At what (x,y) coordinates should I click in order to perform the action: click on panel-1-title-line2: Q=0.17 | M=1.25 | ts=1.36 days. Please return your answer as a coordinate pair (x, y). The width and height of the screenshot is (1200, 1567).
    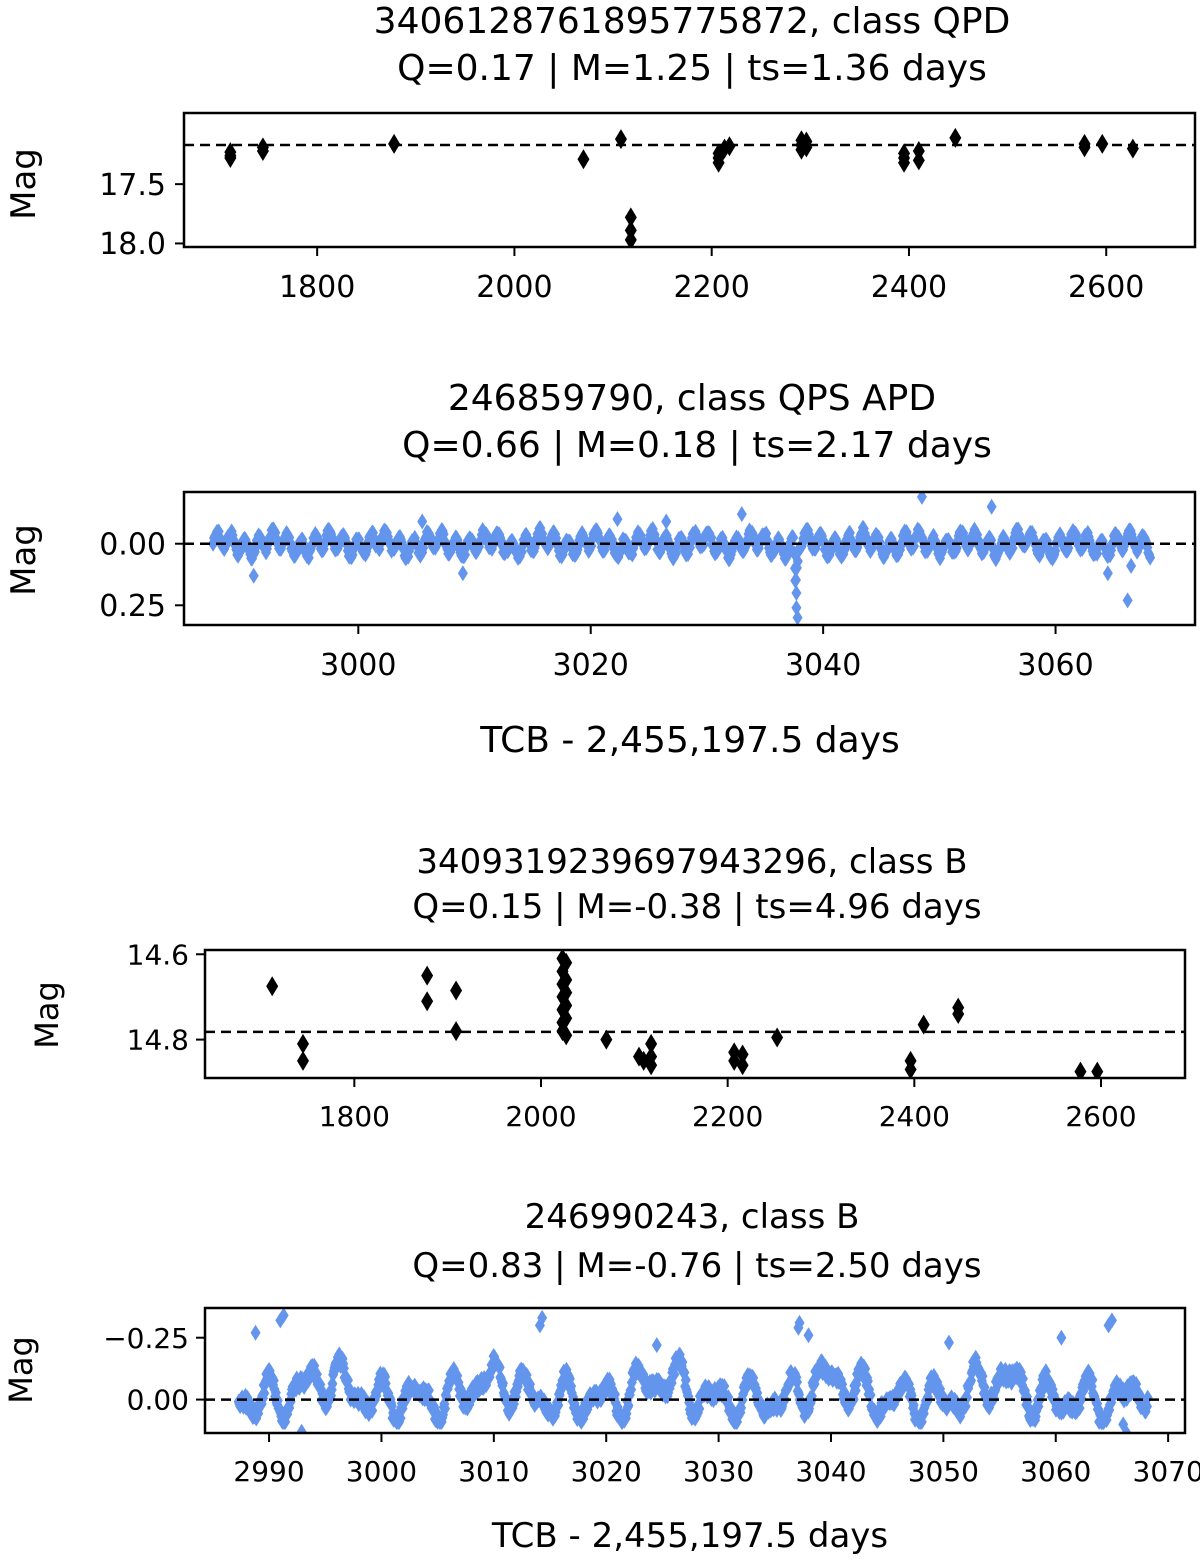
    Looking at the image, I should click on (692, 68).